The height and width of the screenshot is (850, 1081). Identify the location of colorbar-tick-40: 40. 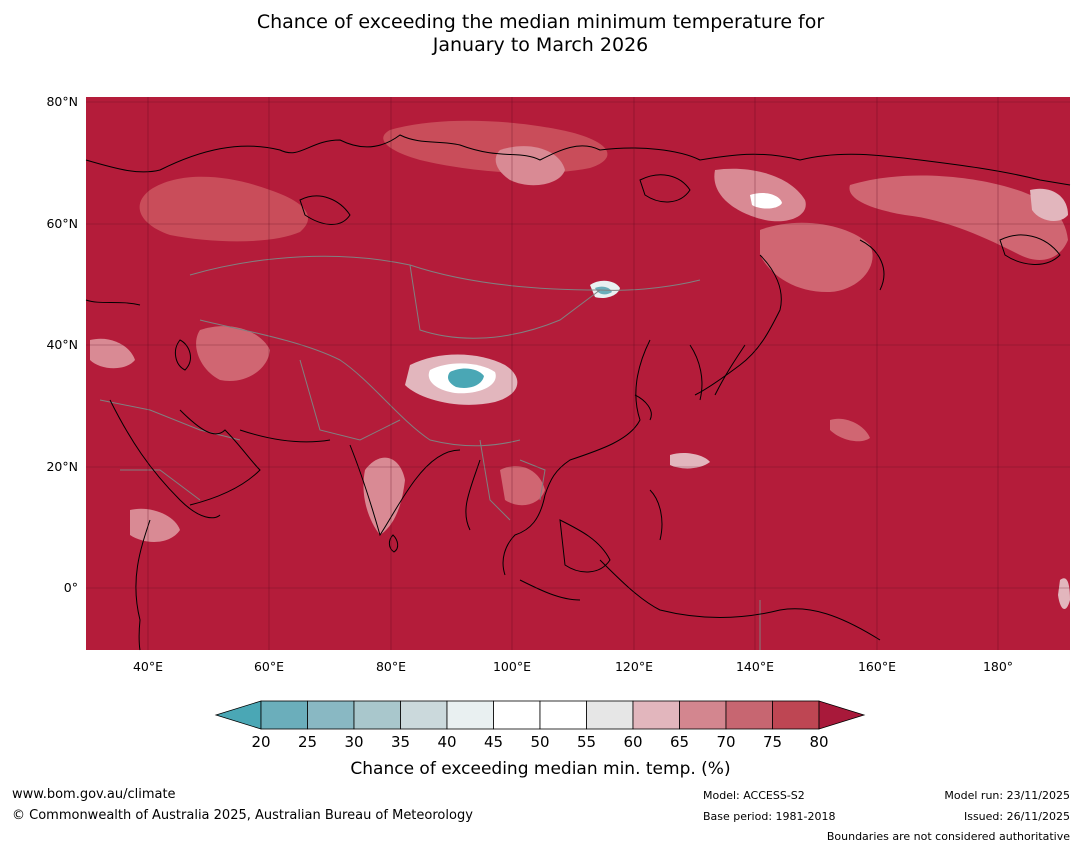
(447, 742).